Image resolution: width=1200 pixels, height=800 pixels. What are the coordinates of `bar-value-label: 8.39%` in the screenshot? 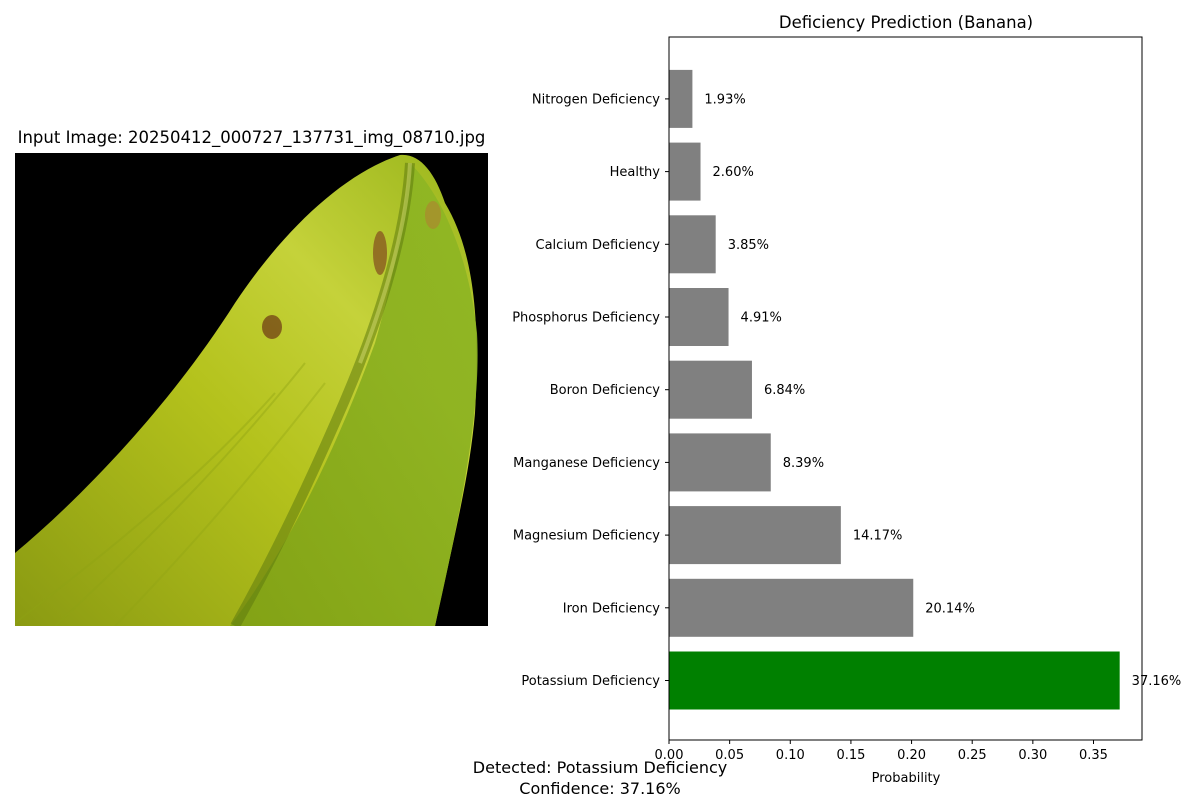 It's located at (803, 463).